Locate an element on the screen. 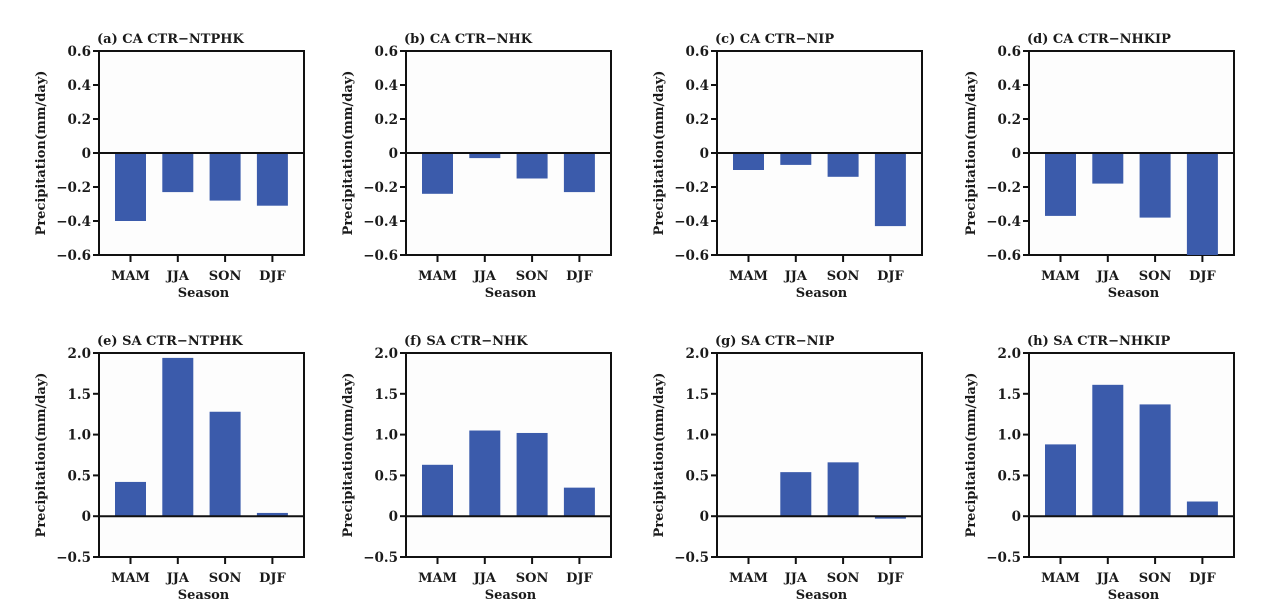 This screenshot has height=615, width=1269. y-tick-label: 1.5 is located at coordinates (1010, 395).